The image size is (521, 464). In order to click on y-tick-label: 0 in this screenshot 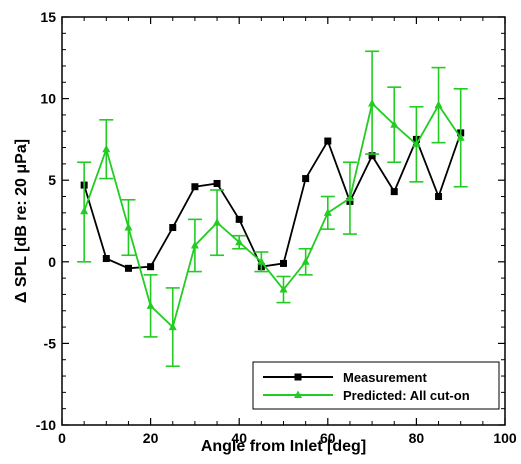, I will do `click(52, 262)`.